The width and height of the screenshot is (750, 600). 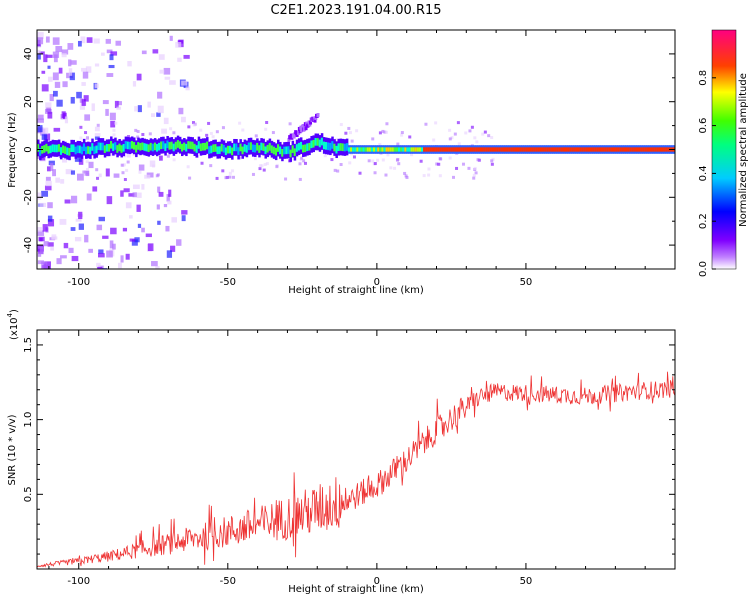 I want to click on spectral-feature-cell, so click(x=315, y=120).